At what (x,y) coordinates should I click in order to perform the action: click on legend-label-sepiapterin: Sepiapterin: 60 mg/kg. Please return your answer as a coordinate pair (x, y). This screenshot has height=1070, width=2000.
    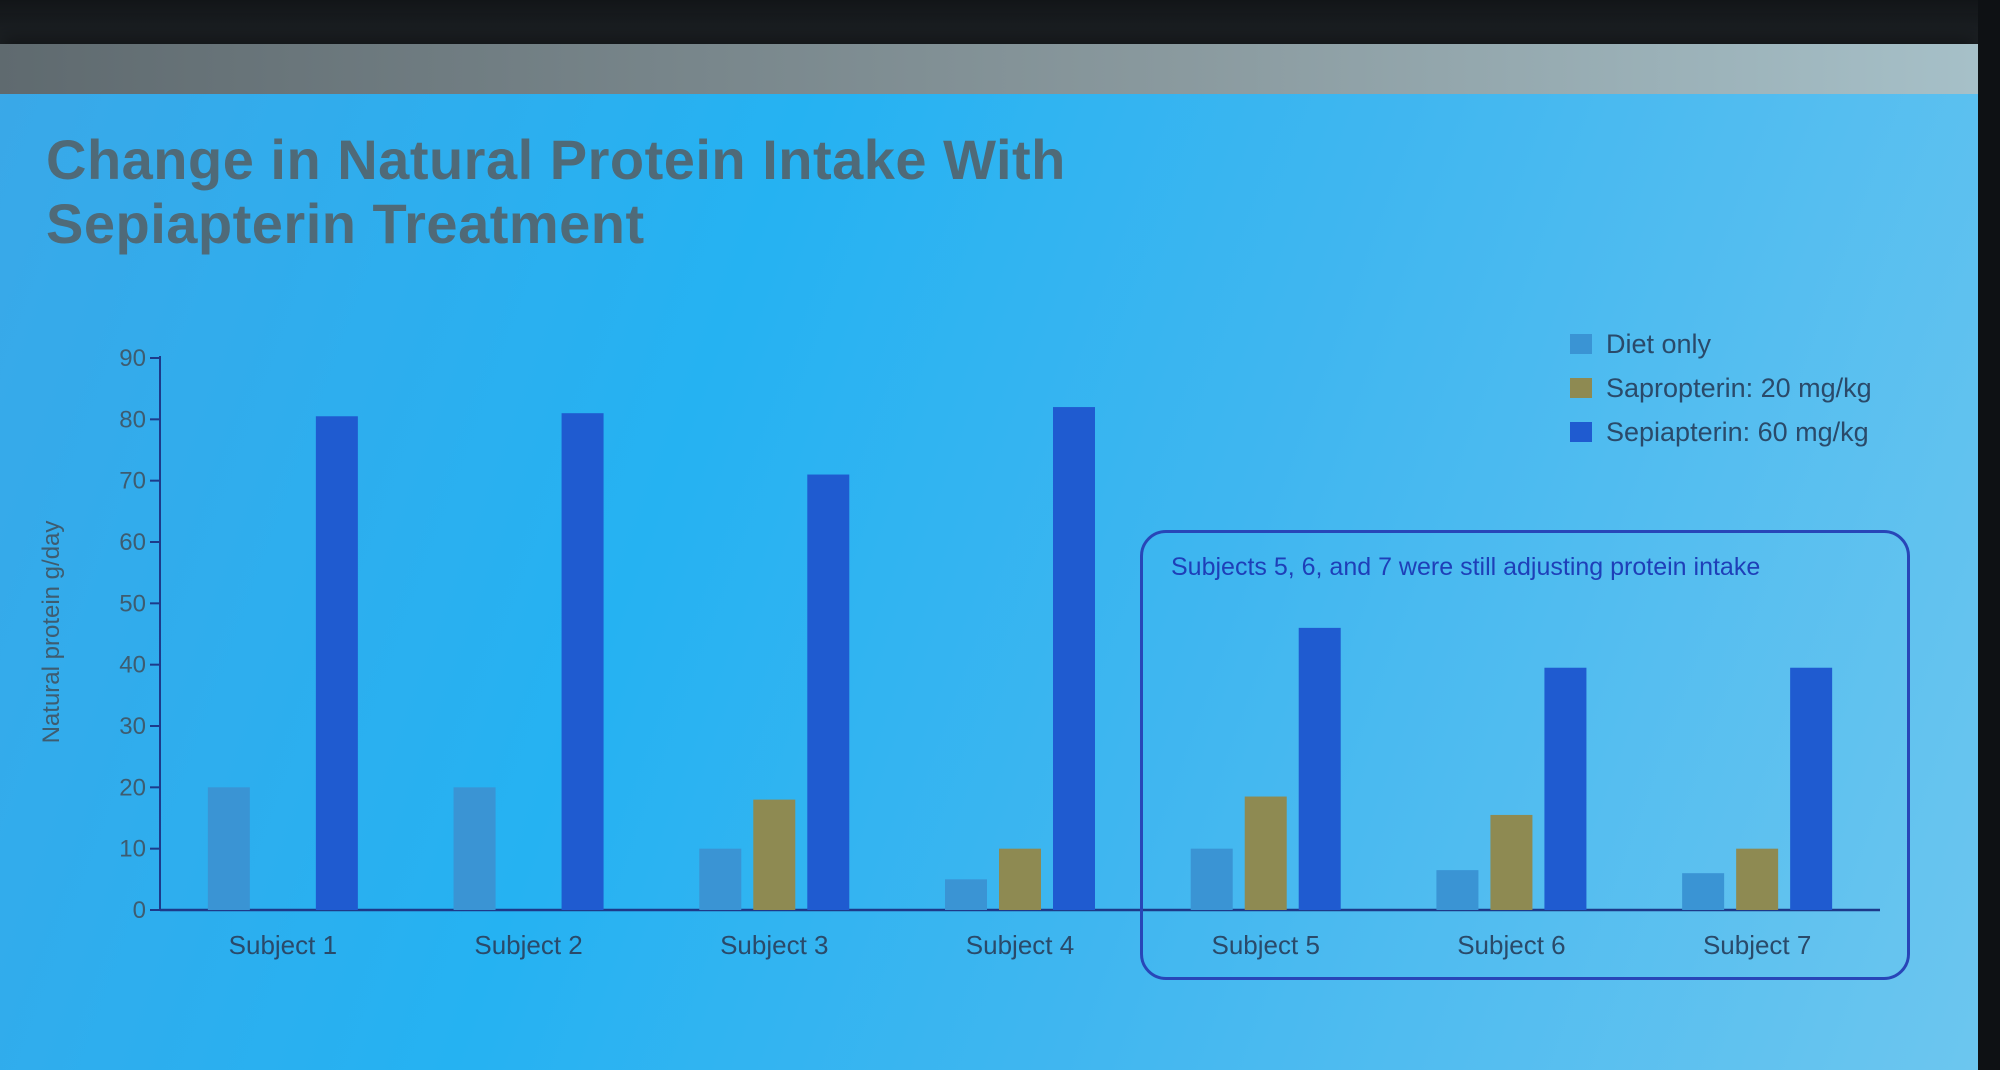
    Looking at the image, I should click on (1737, 431).